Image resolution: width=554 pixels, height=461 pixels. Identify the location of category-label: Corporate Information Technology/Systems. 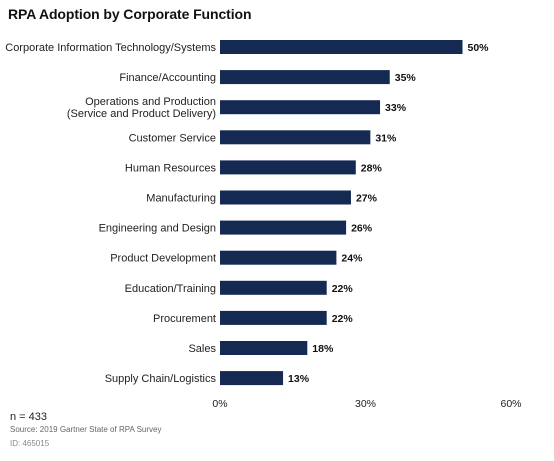
(110, 48).